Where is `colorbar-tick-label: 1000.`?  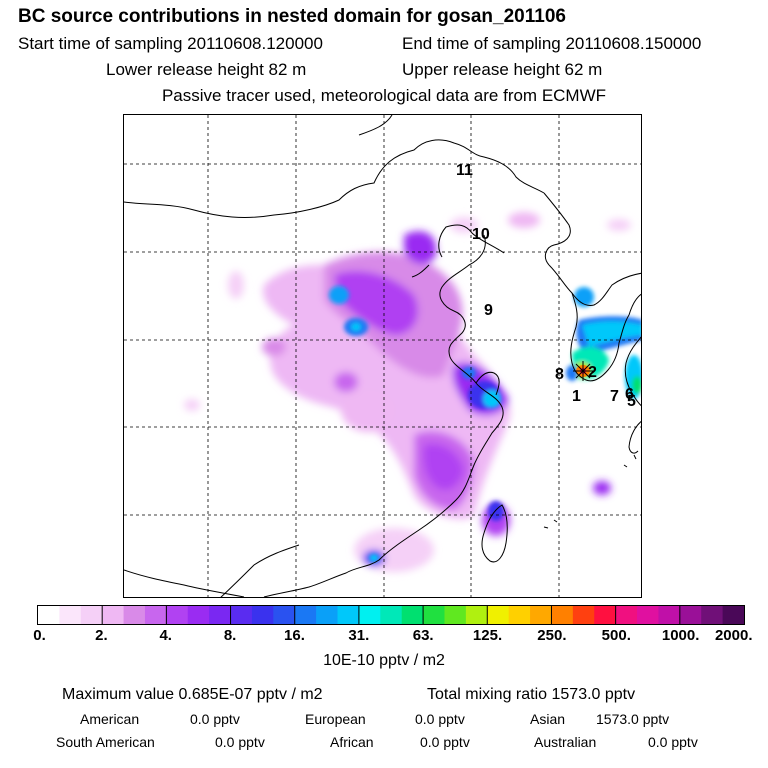 colorbar-tick-label: 1000. is located at coordinates (680, 635).